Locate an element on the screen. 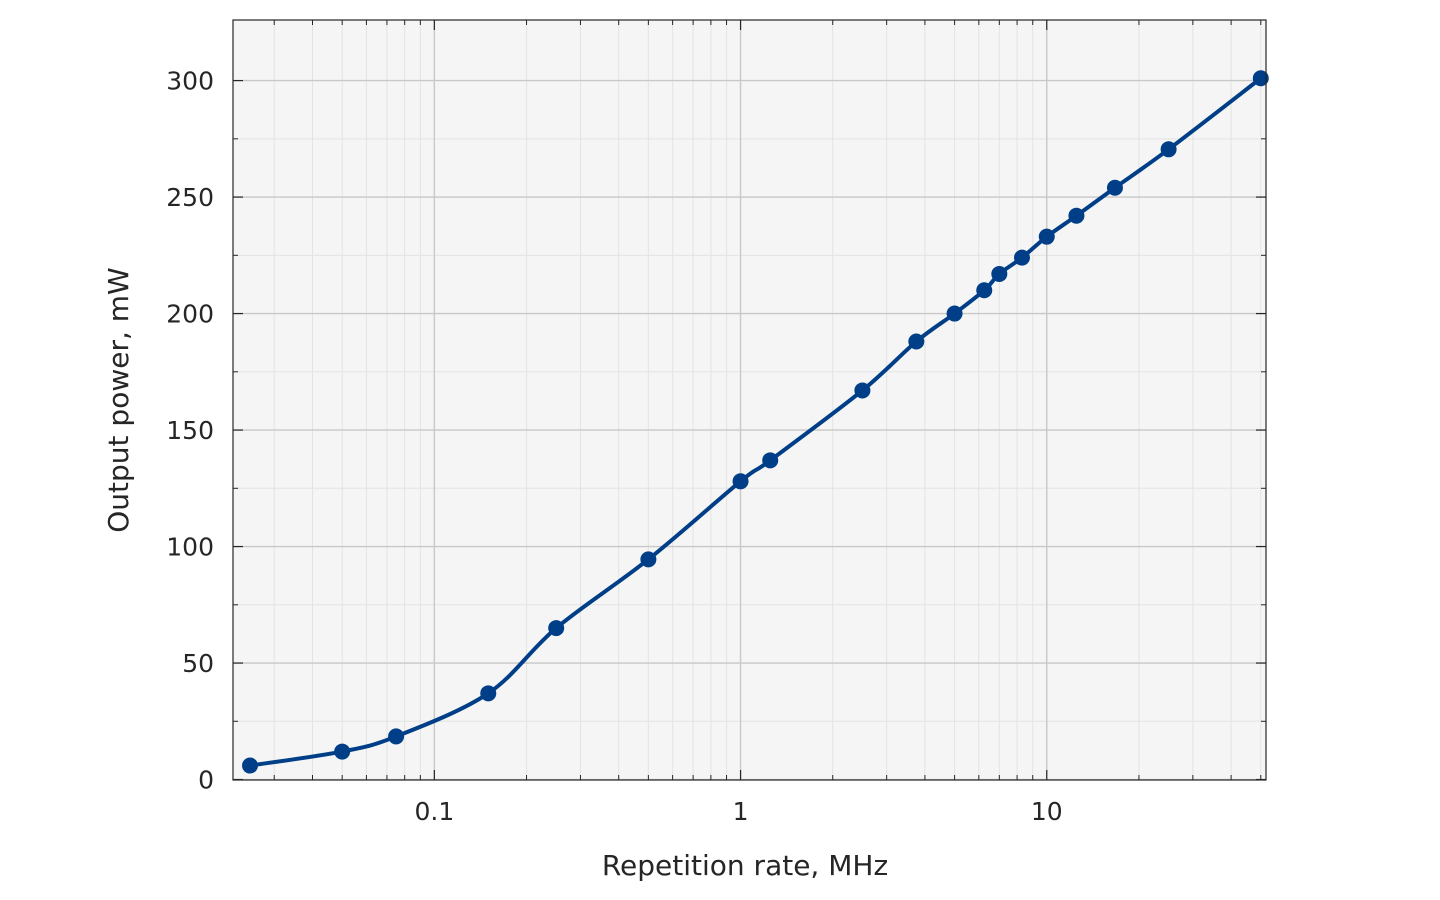 The width and height of the screenshot is (1440, 900). y-tick-label: 50 is located at coordinates (198, 663).